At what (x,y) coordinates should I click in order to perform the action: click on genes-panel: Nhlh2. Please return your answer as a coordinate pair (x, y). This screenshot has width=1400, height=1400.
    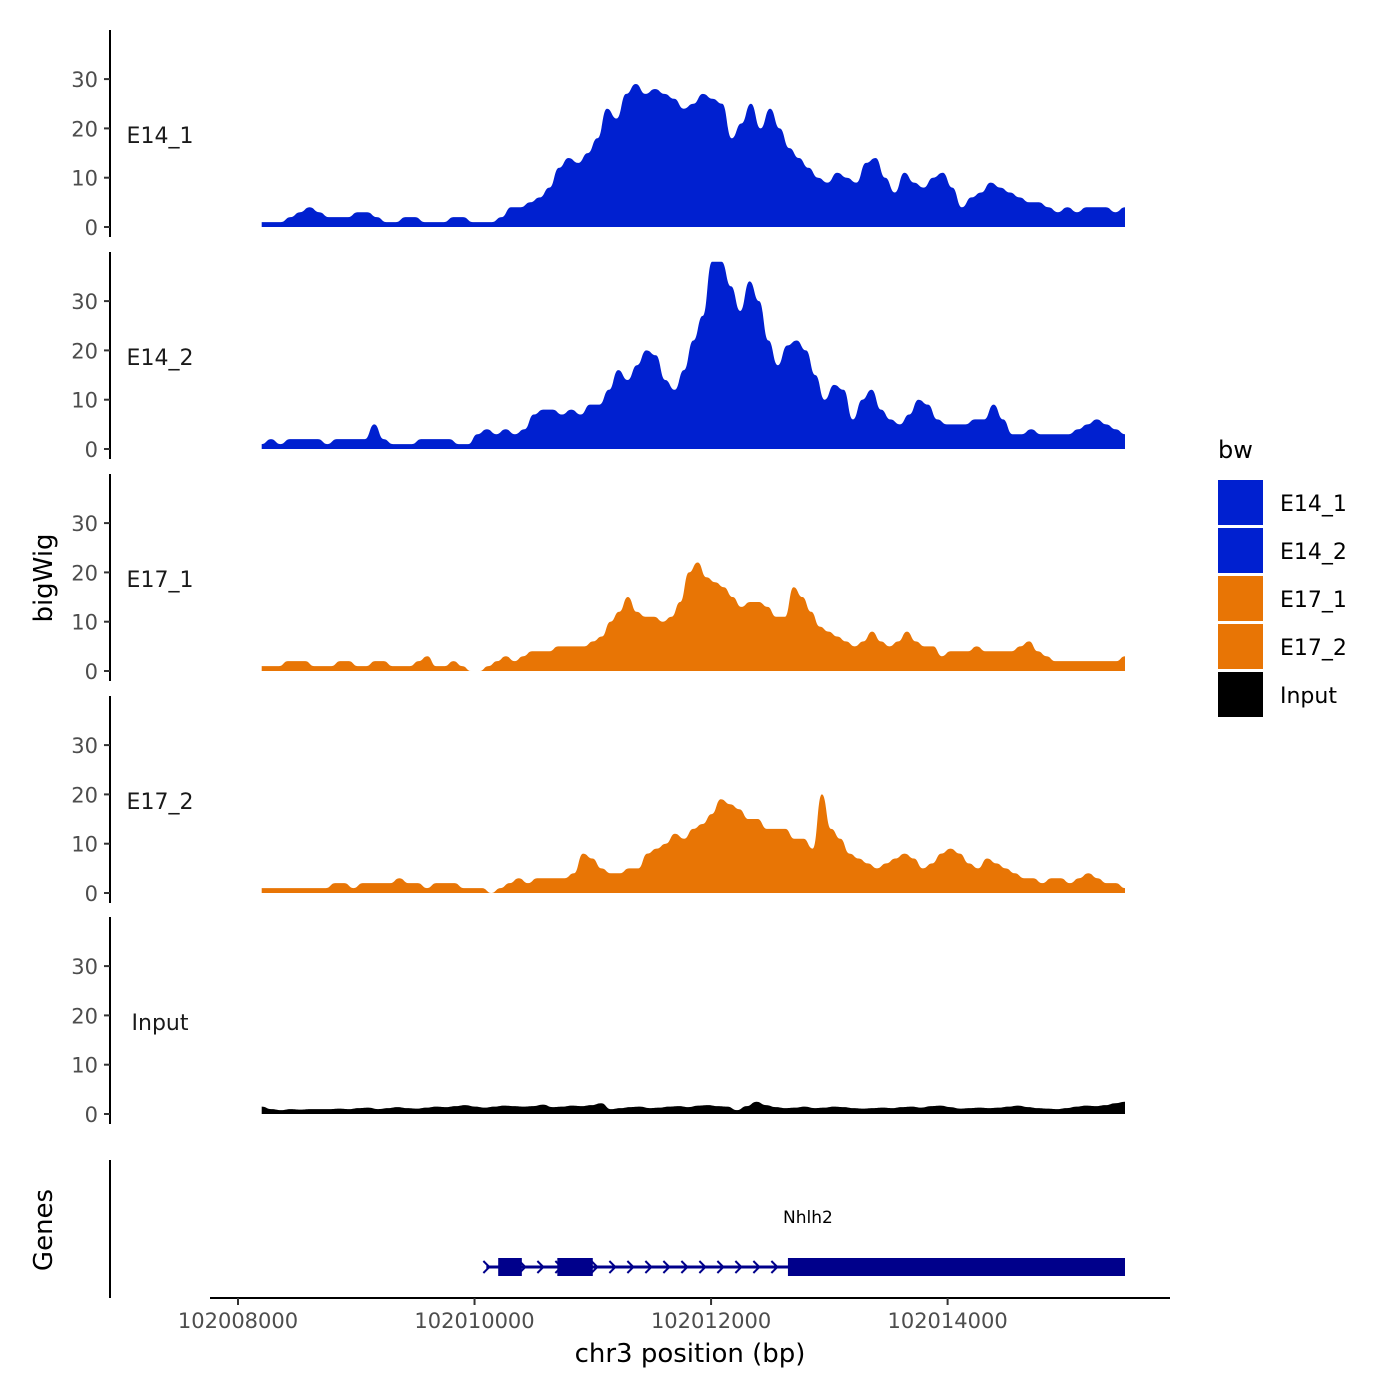
    Looking at the image, I should click on (617, 1229).